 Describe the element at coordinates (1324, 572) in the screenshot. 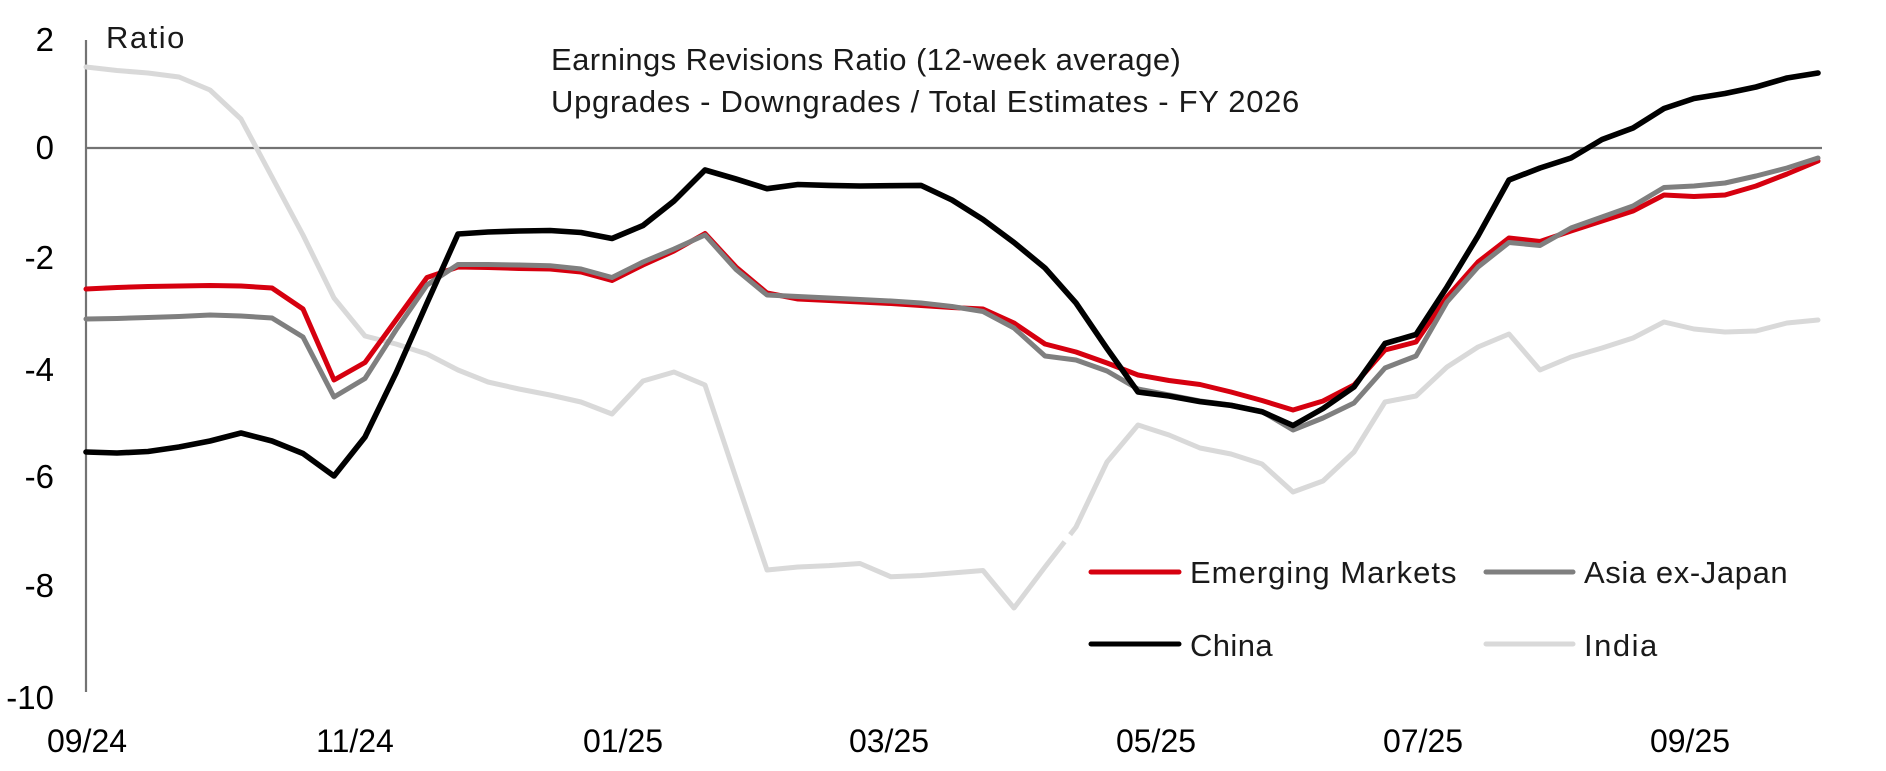

I see `svg-text: Emerging Markets` at that location.